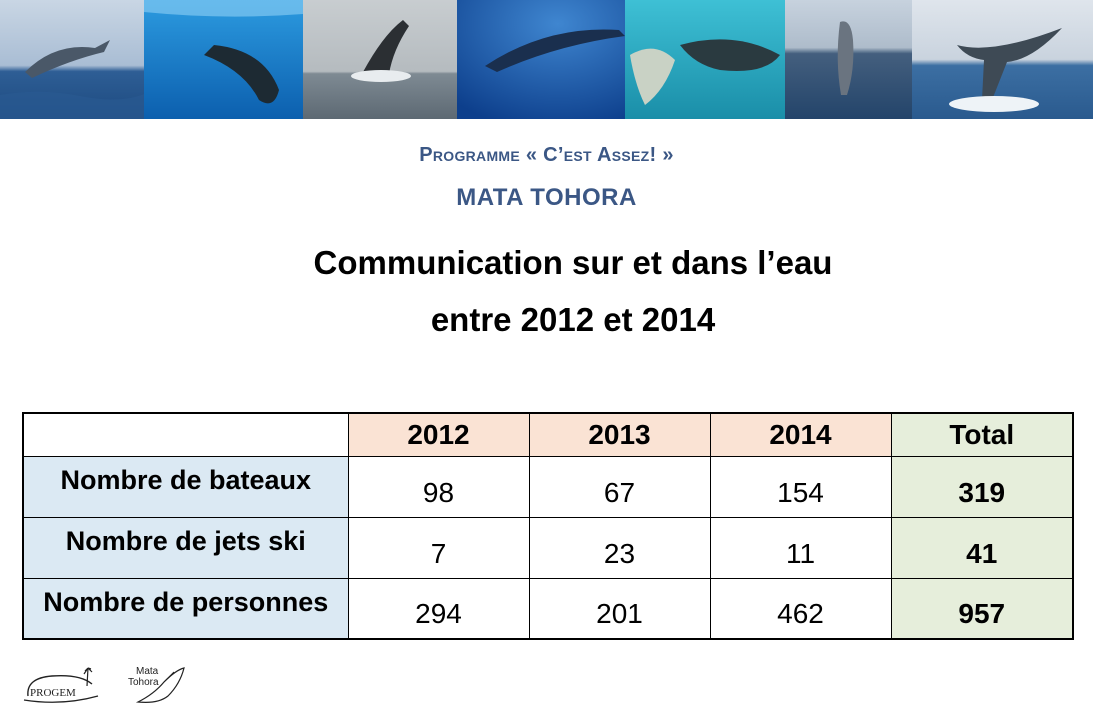 The width and height of the screenshot is (1093, 715). I want to click on table-header-row: 2012 2013 2014 Total, so click(548, 434).